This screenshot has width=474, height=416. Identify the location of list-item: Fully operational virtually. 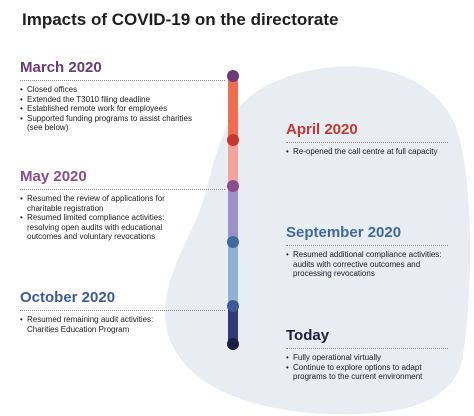
(370, 358).